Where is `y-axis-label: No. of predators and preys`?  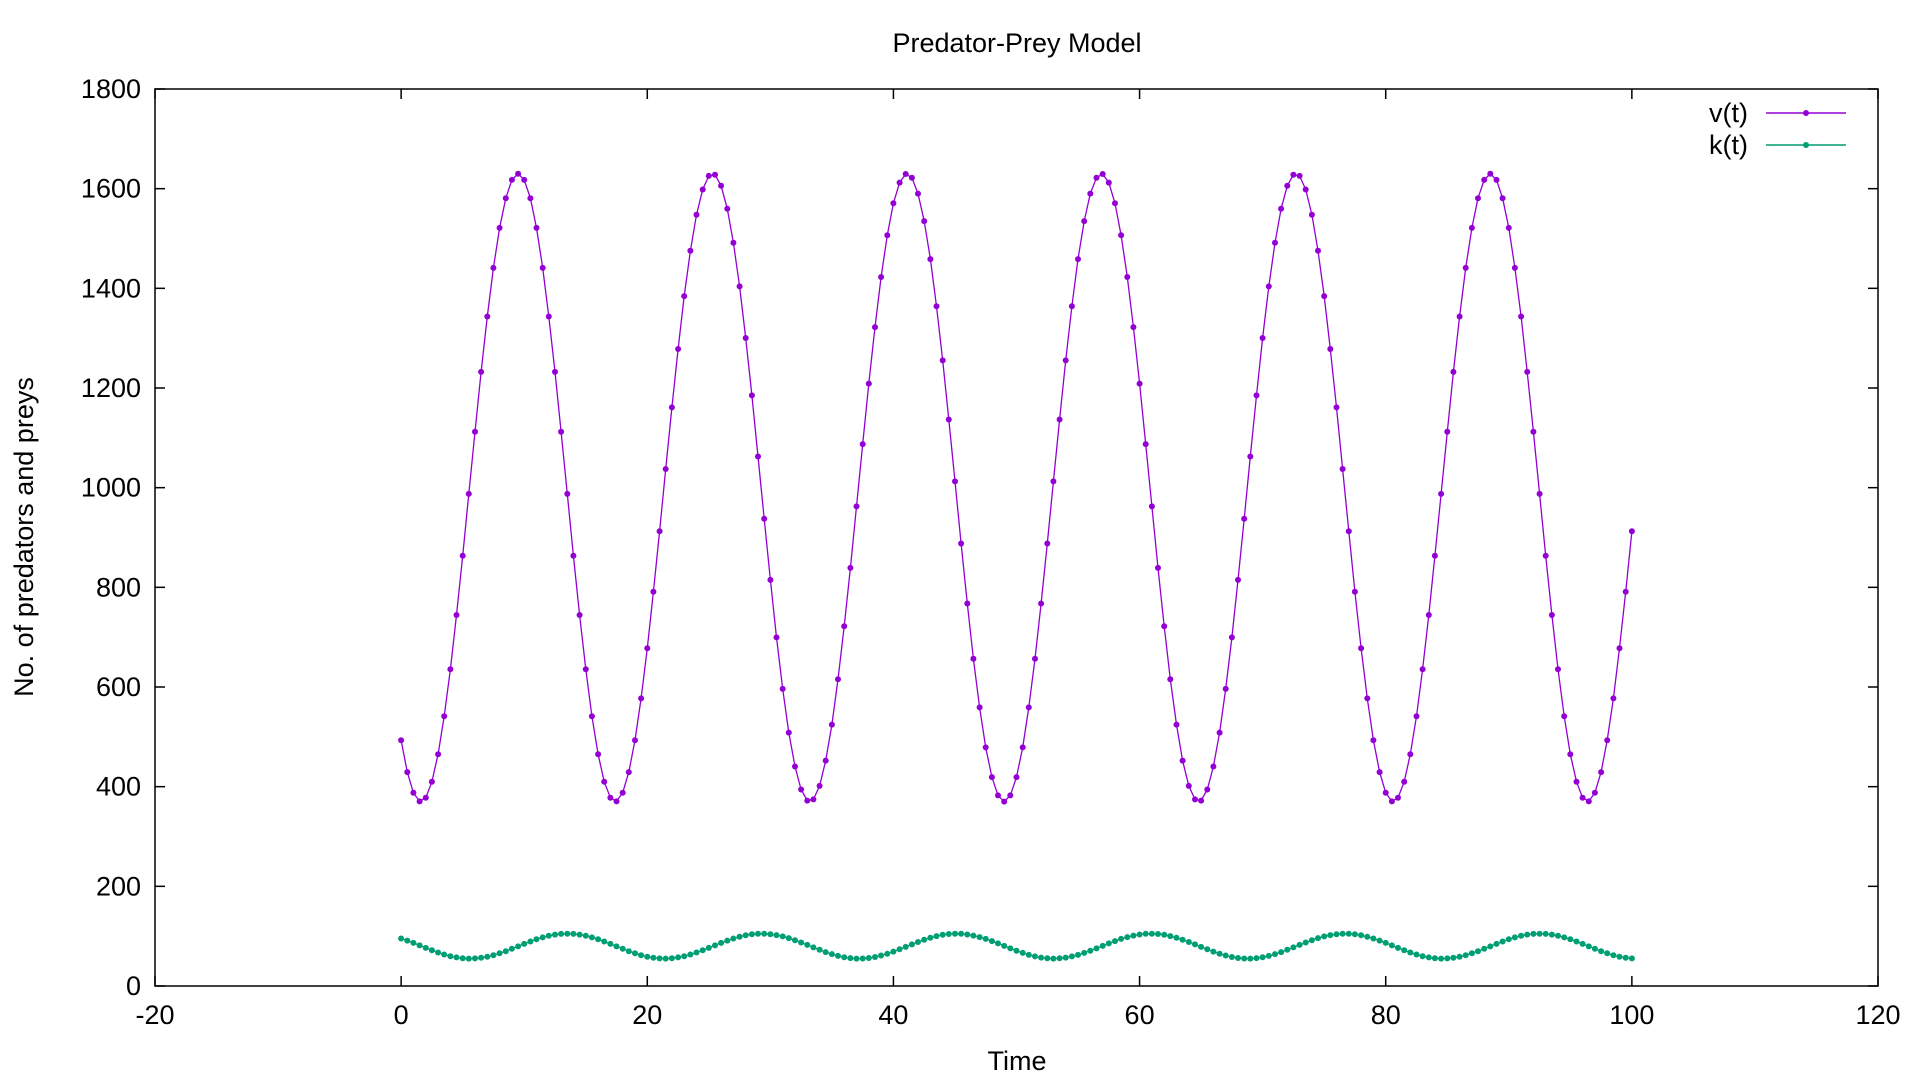 y-axis-label: No. of predators and preys is located at coordinates (24, 537).